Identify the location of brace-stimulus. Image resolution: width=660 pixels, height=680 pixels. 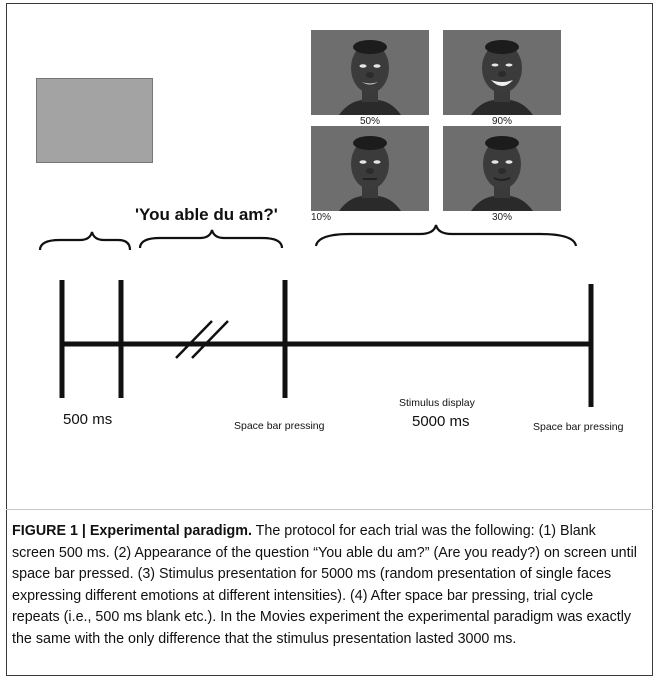
(446, 235).